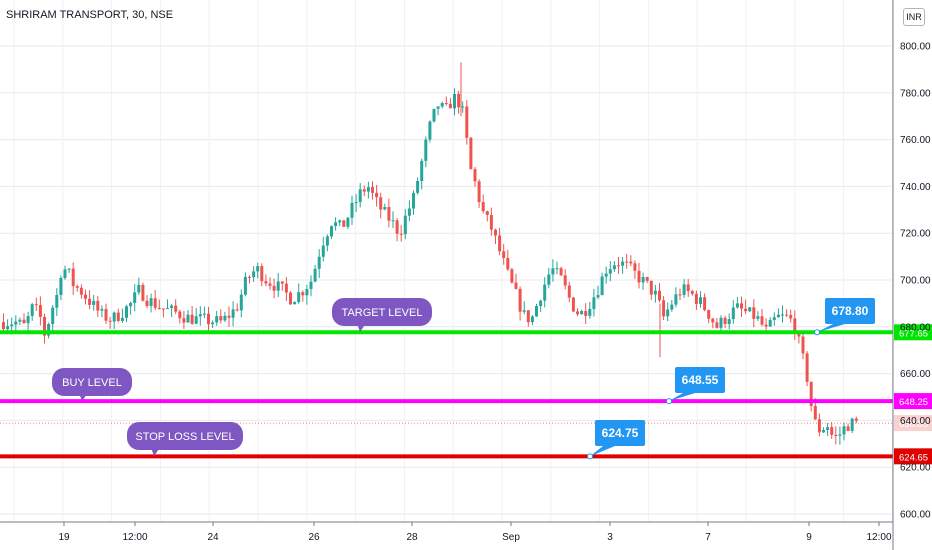 Image resolution: width=932 pixels, height=550 pixels. I want to click on y-tick-label: 660.00, so click(915, 374).